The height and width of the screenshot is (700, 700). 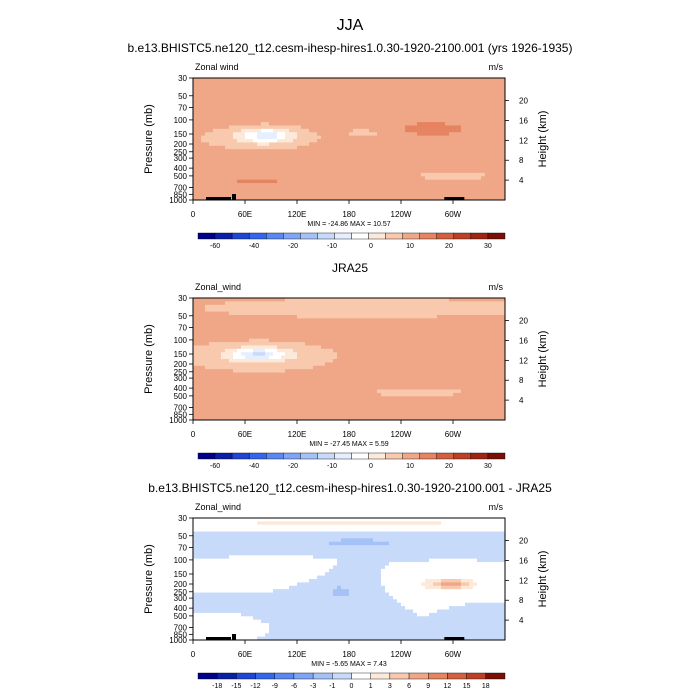 I want to click on pressure-tick-label: 850, so click(x=181, y=194).